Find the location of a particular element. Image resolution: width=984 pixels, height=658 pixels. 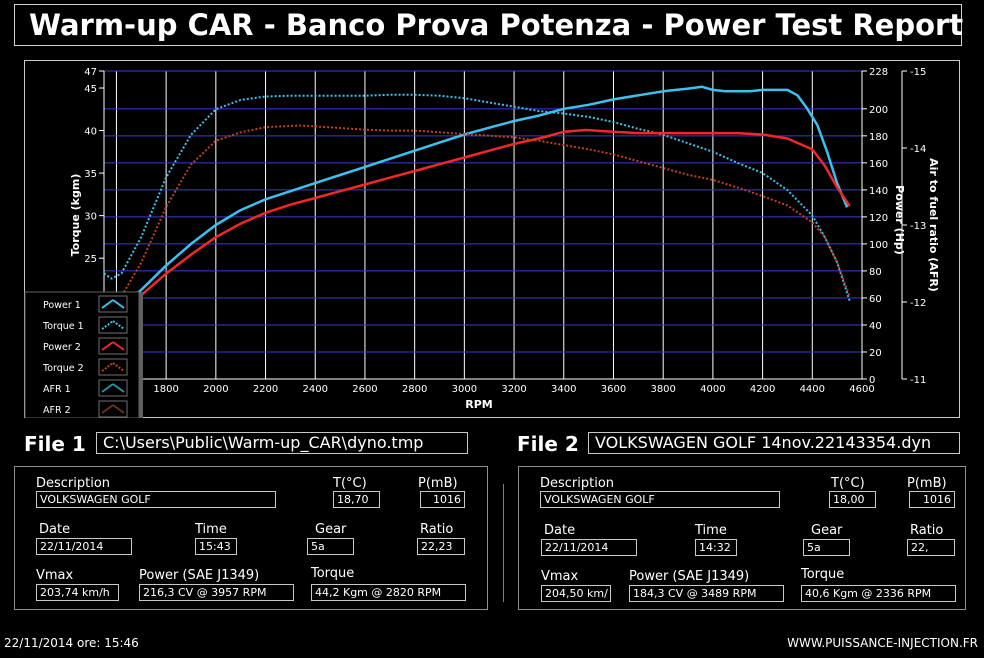

x-tick-label: 1800 is located at coordinates (165, 389).